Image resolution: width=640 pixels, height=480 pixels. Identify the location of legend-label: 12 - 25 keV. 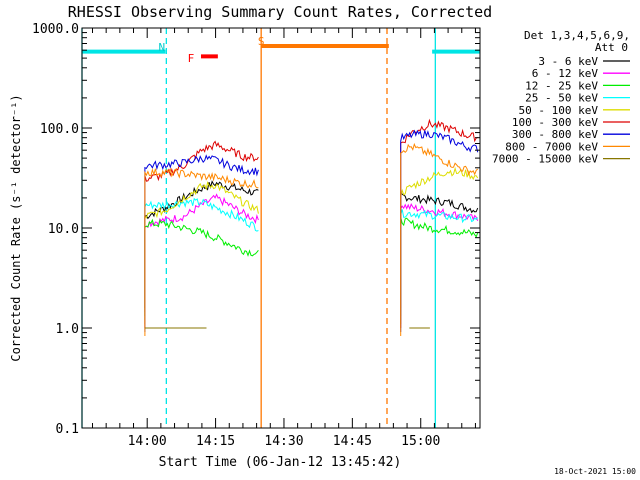
(561, 85).